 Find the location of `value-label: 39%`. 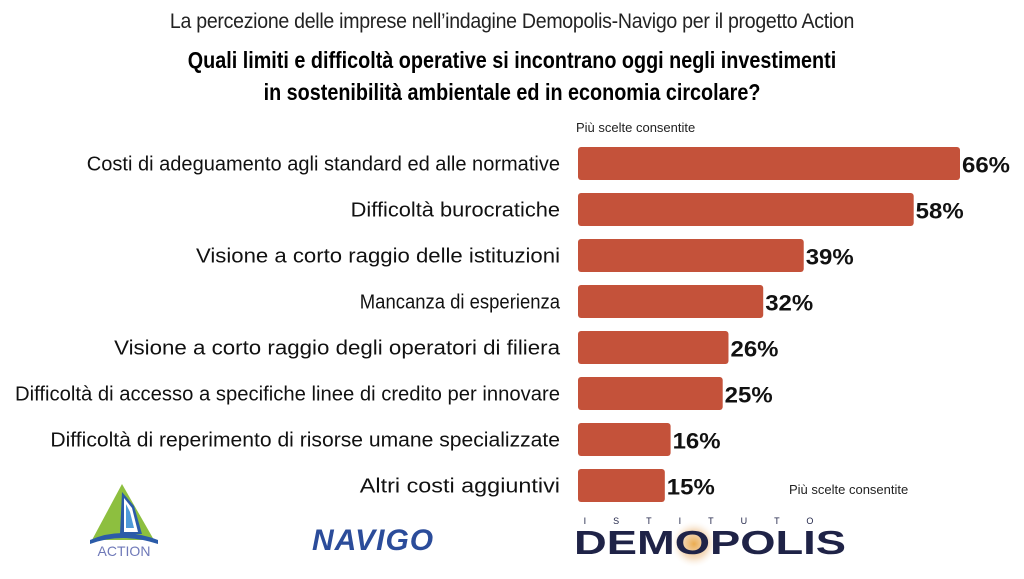

value-label: 39% is located at coordinates (830, 257).